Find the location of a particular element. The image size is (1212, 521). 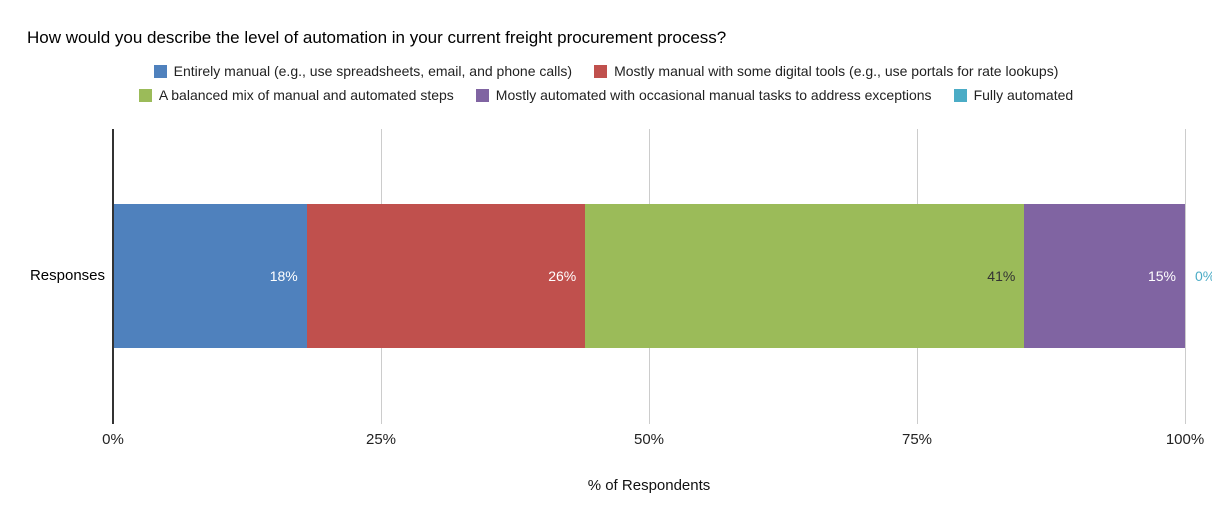

bar-segment-value-label: 18% is located at coordinates (283, 276).